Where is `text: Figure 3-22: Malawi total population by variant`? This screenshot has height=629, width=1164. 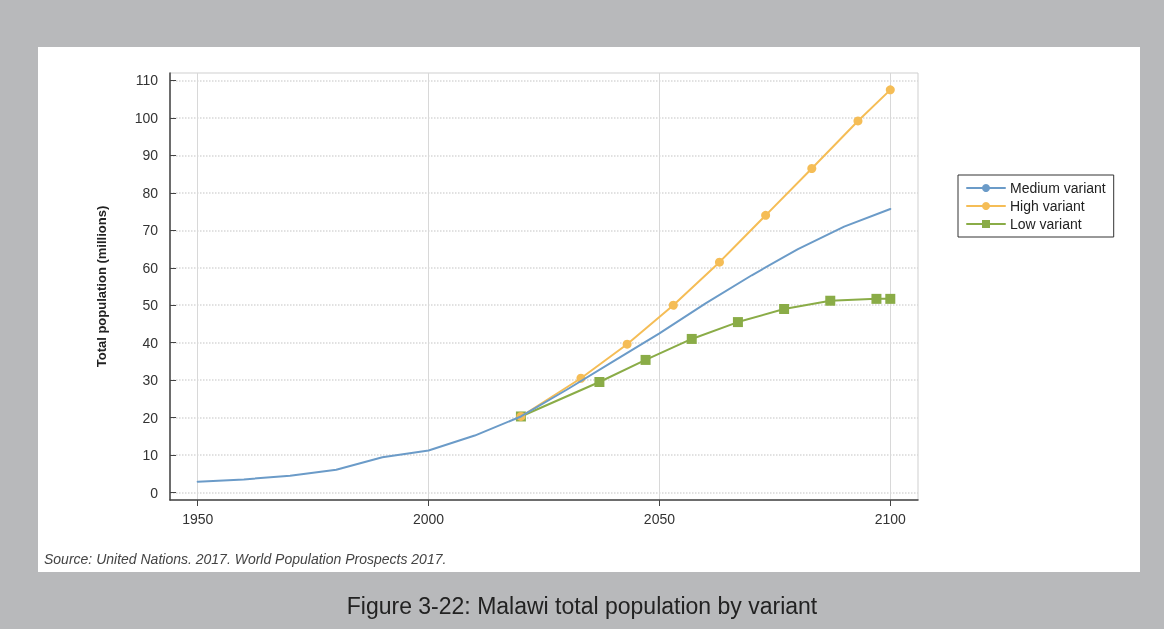
text: Figure 3-22: Malawi total population by variant is located at coordinates (582, 606).